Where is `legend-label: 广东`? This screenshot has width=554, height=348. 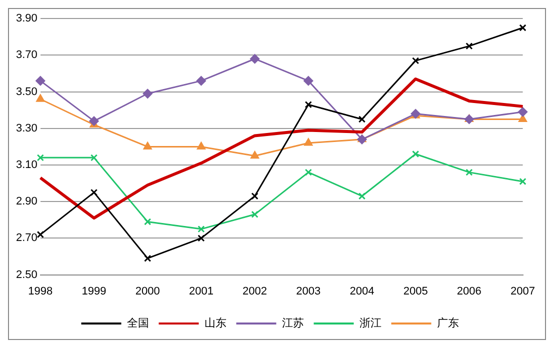 legend-label: 广东 is located at coordinates (447, 323).